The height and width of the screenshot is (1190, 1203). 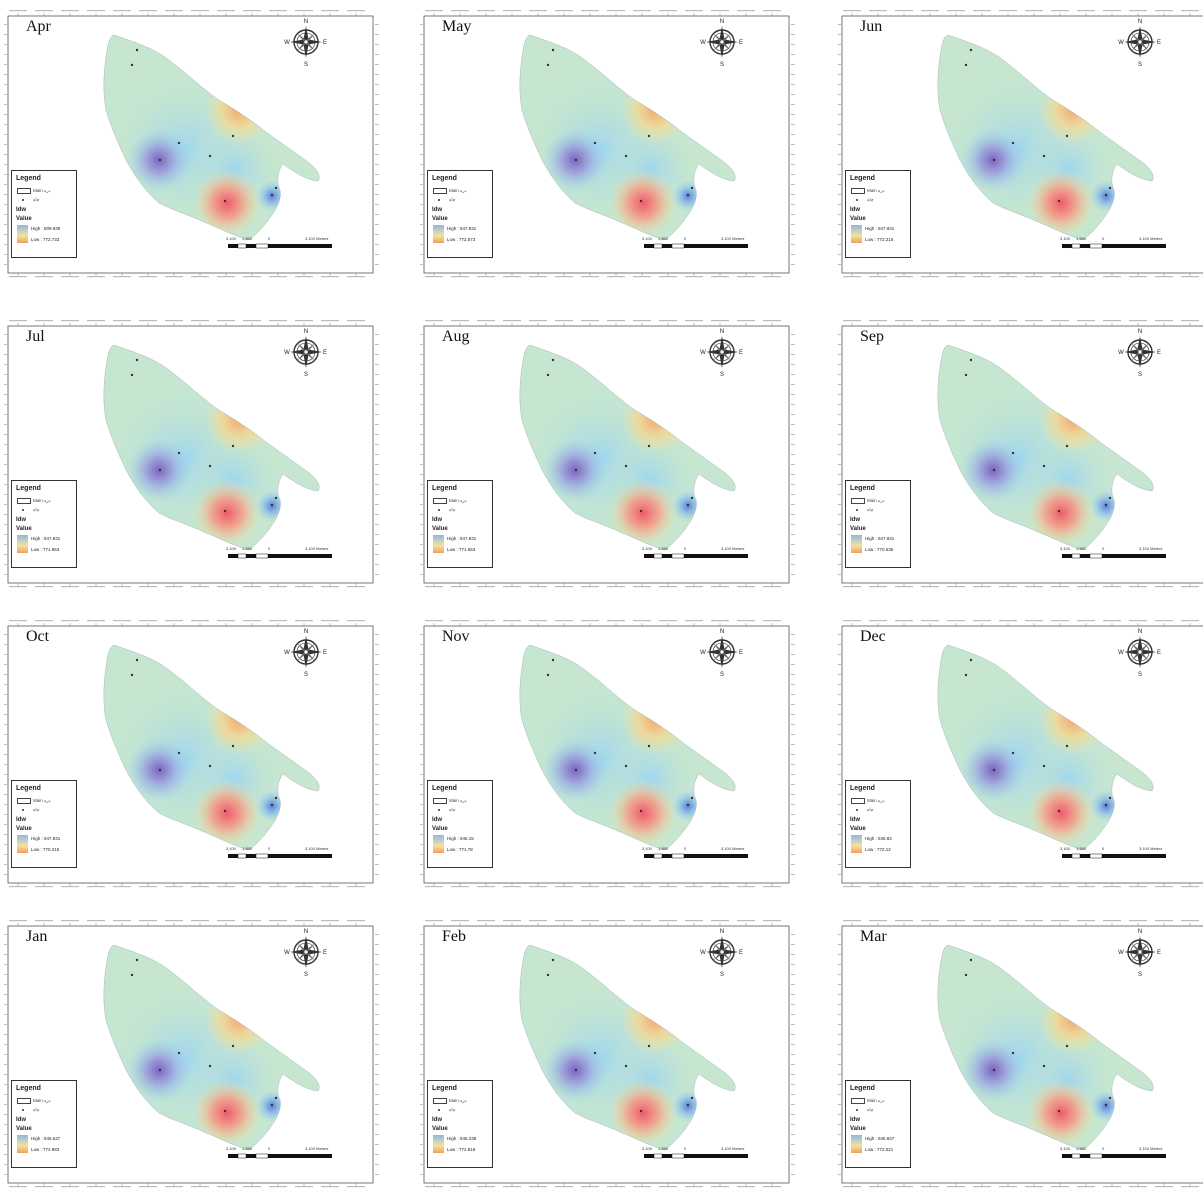 What do you see at coordinates (269, 238) in the screenshot?
I see `scale-label-c: 0` at bounding box center [269, 238].